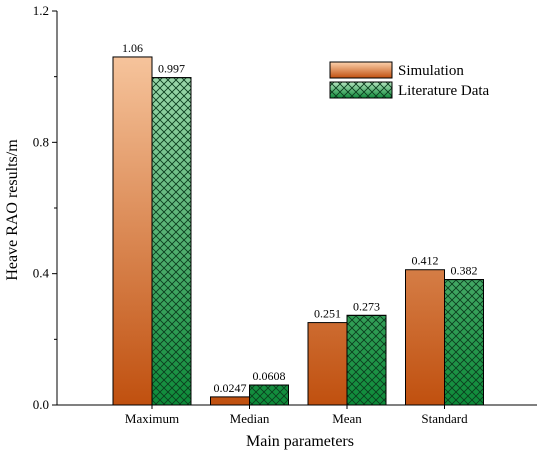 This screenshot has height=457, width=550. What do you see at coordinates (41, 273) in the screenshot?
I see `y-tick-label: 0.4` at bounding box center [41, 273].